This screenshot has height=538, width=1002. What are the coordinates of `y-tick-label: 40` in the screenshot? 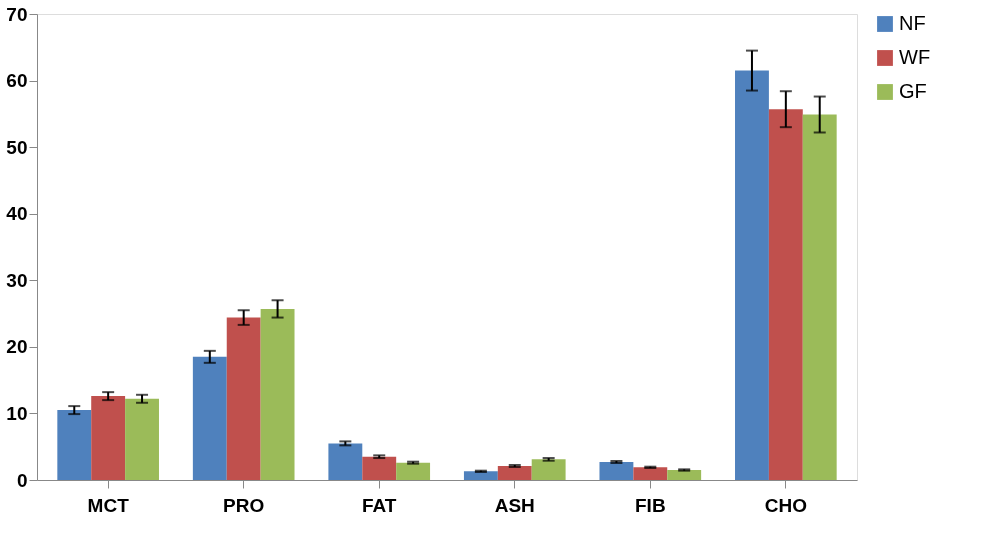 It's located at (17, 214).